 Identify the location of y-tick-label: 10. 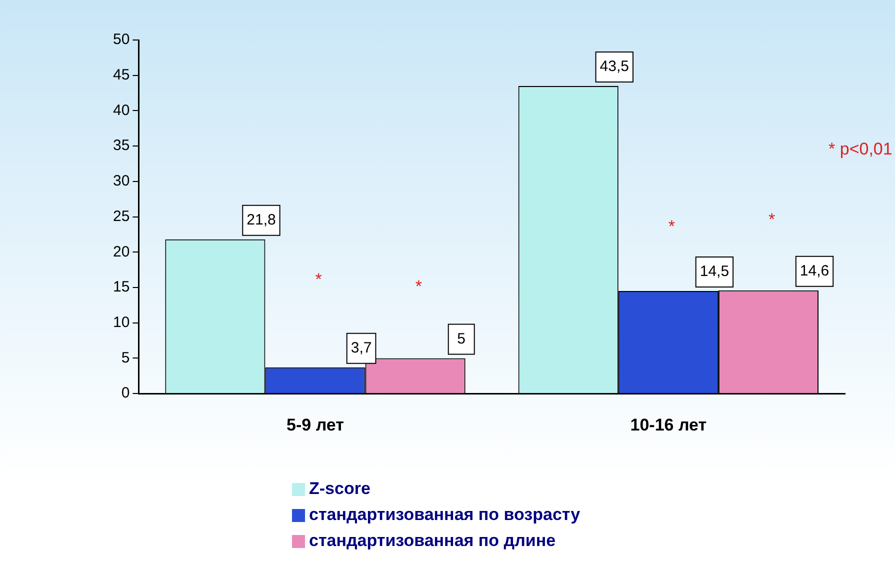
(121, 323).